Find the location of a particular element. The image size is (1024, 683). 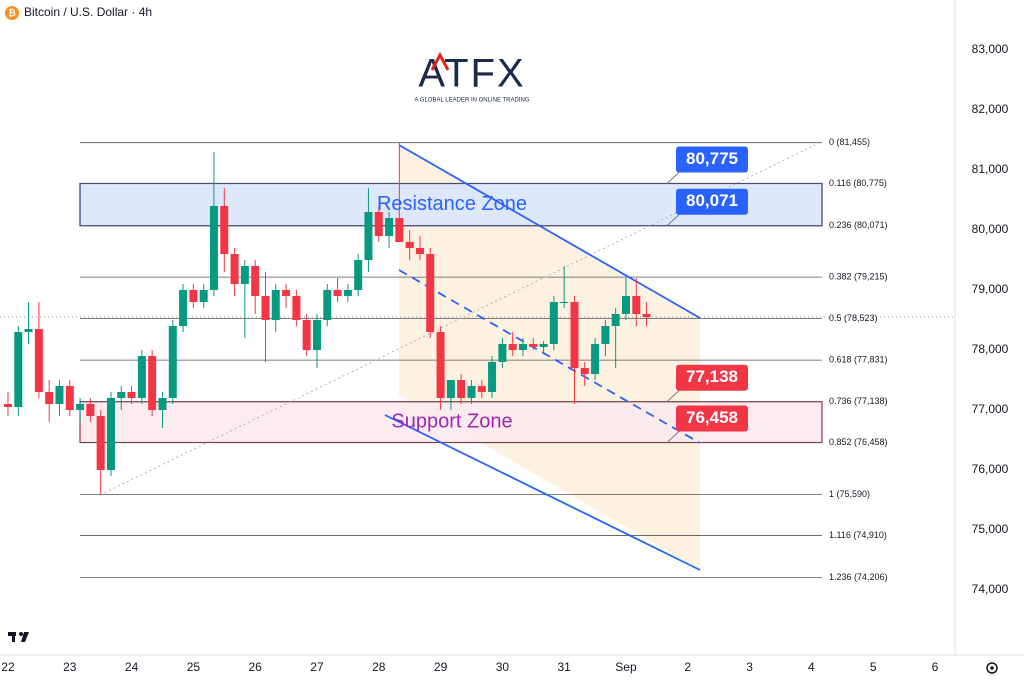

settings-icon-core is located at coordinates (992, 668).